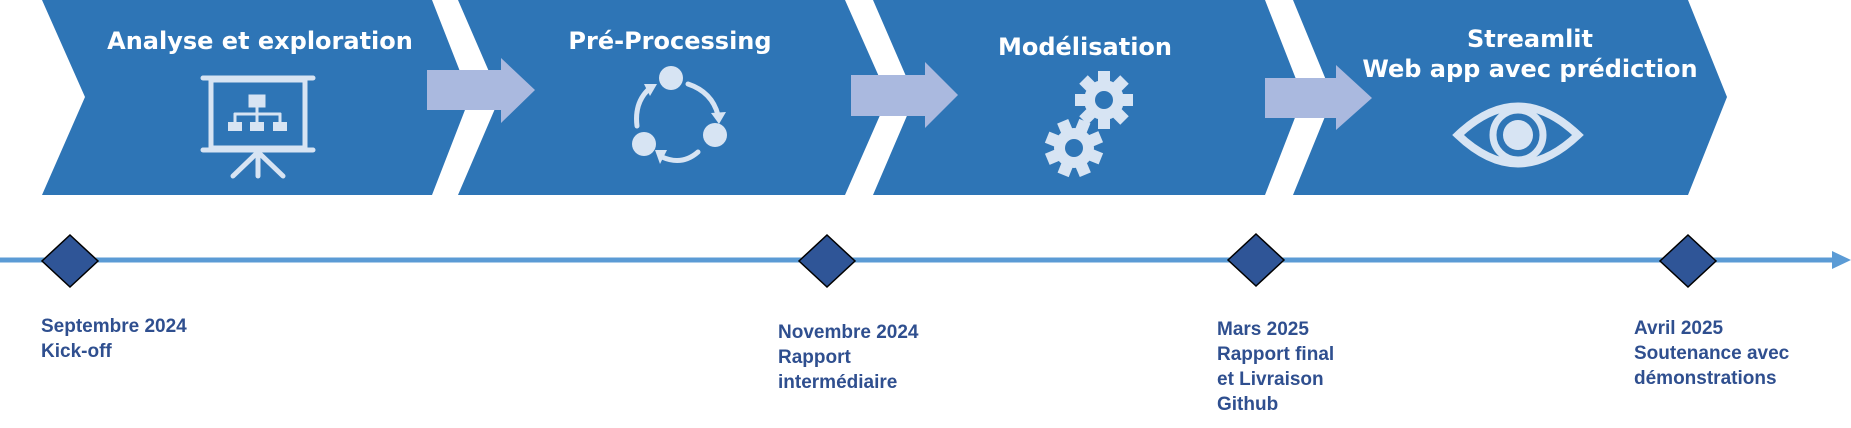  What do you see at coordinates (1841, 260) in the screenshot?
I see `timeline-arrowhead` at bounding box center [1841, 260].